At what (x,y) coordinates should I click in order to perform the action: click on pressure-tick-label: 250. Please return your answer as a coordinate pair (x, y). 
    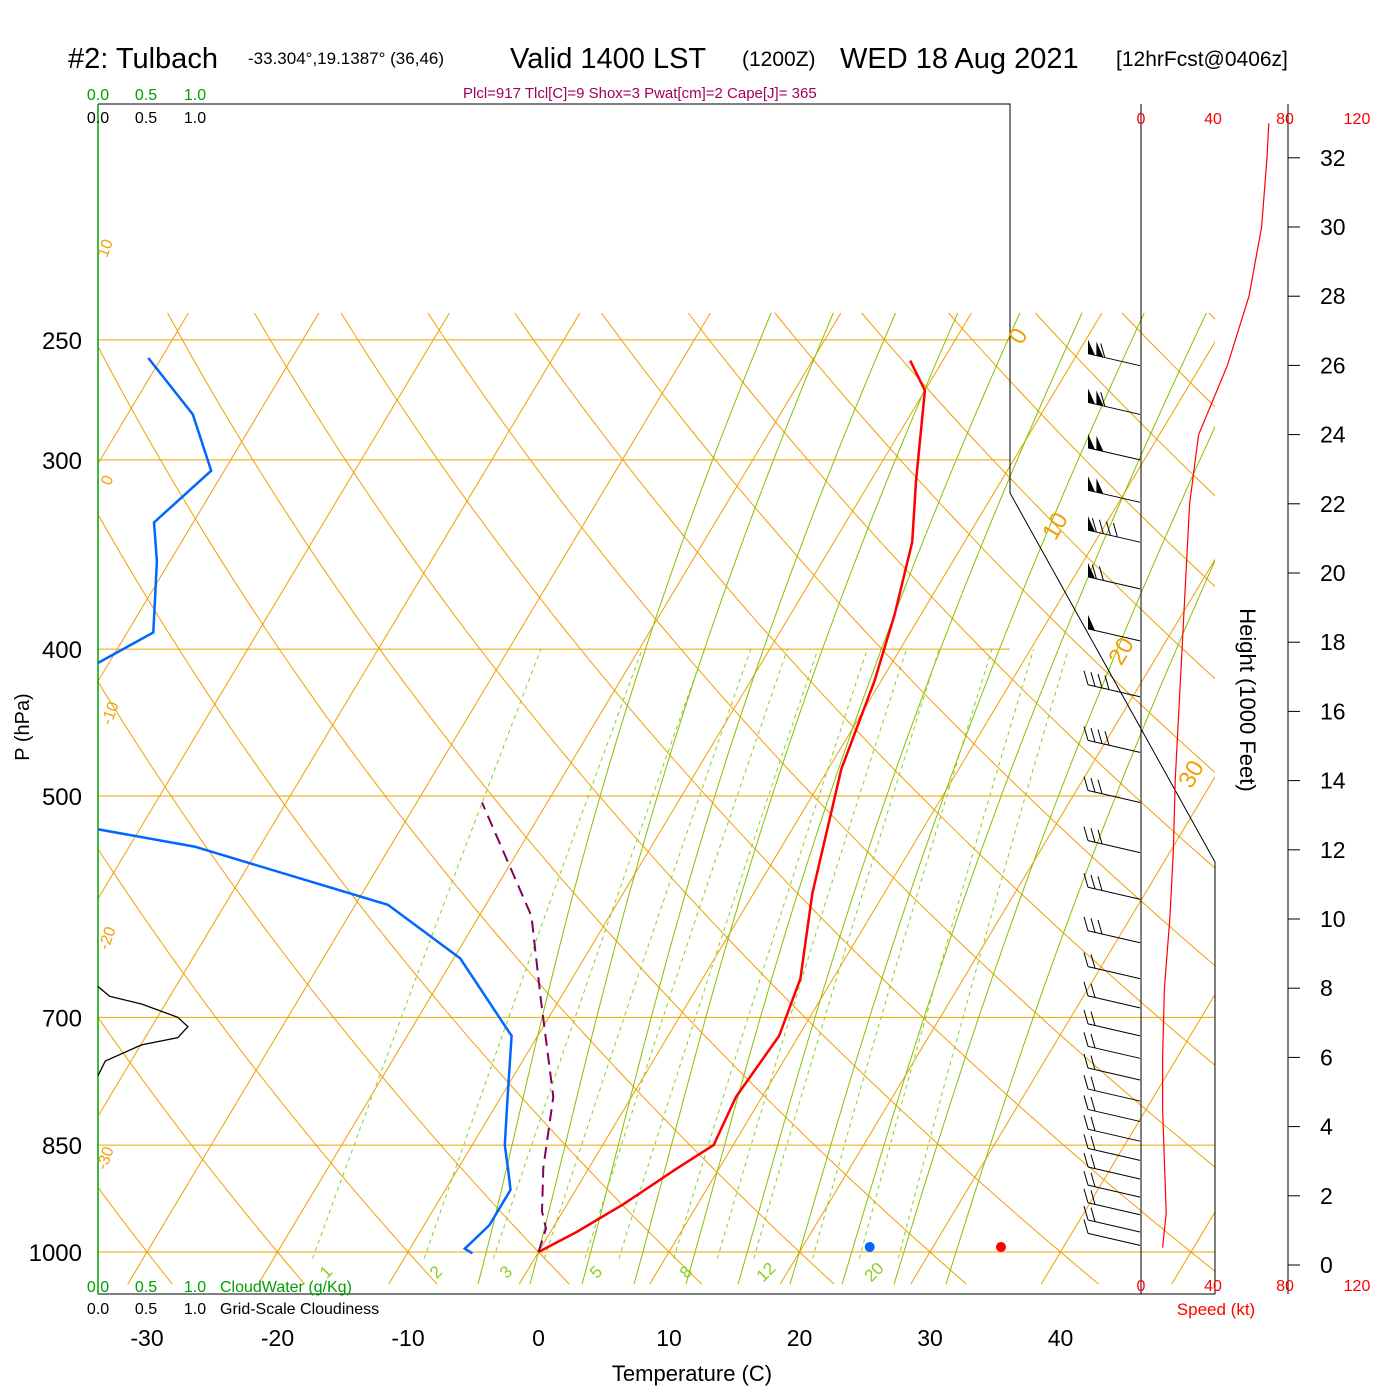
    Looking at the image, I should click on (62, 341).